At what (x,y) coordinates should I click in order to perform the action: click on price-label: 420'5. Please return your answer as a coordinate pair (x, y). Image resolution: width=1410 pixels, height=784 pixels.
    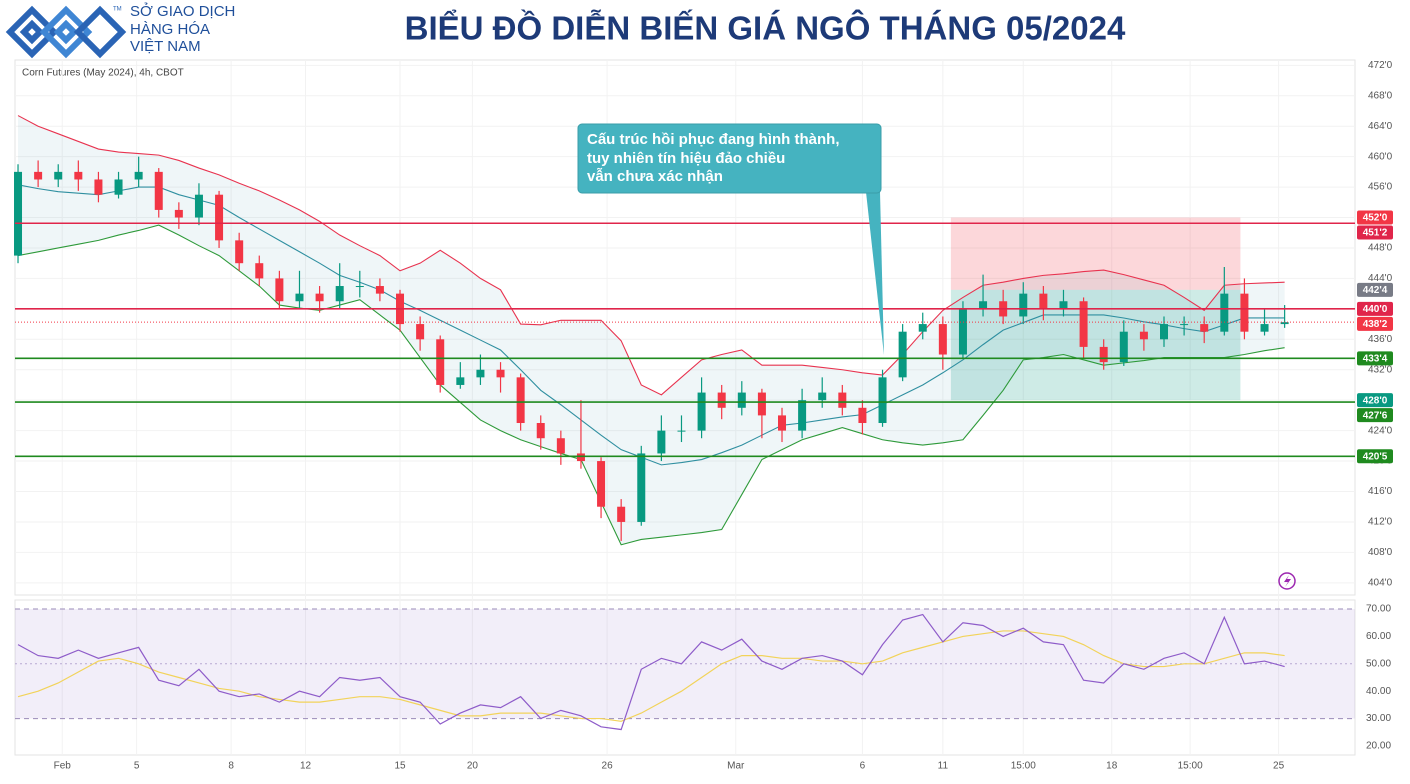
    Looking at the image, I should click on (1375, 456).